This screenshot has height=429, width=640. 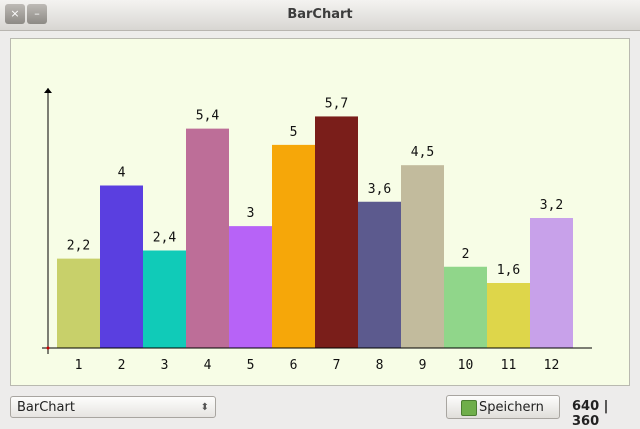 I want to click on size-label: 640 | 360, so click(x=590, y=414).